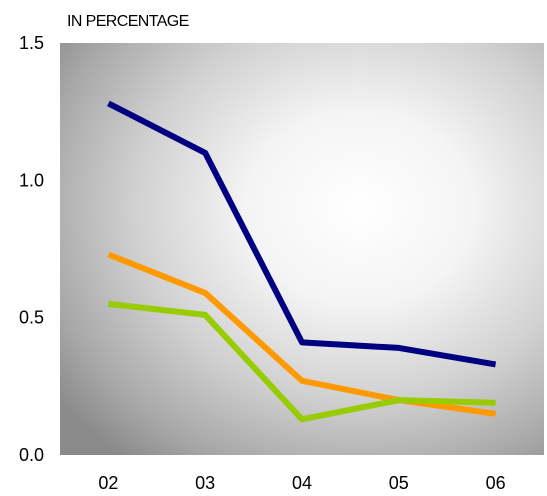 This screenshot has height=496, width=547. I want to click on x-tick-label: 04, so click(302, 483).